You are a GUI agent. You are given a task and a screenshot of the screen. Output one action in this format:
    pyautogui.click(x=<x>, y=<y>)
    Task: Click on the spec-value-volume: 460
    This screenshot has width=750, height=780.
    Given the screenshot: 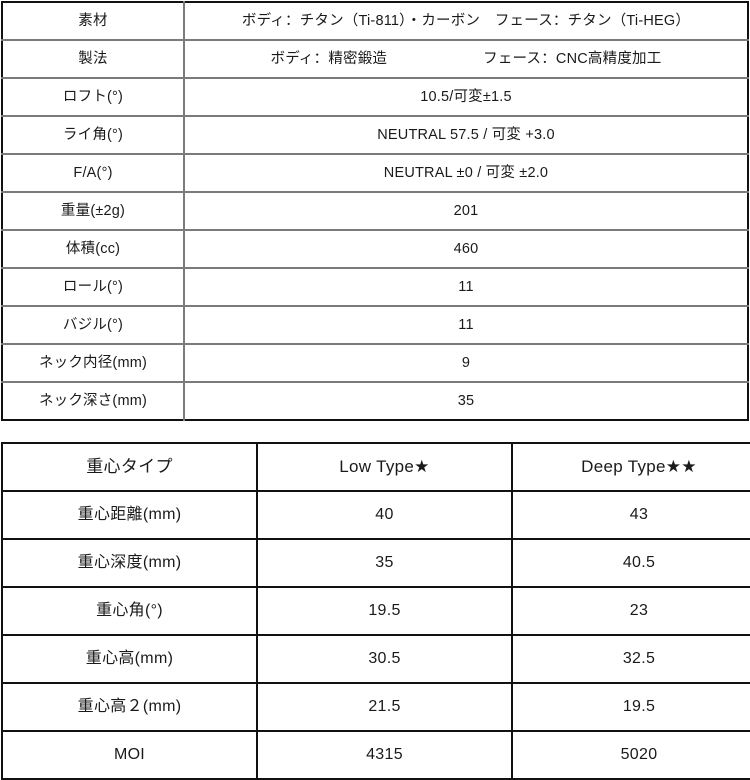 What is the action you would take?
    pyautogui.click(x=466, y=248)
    